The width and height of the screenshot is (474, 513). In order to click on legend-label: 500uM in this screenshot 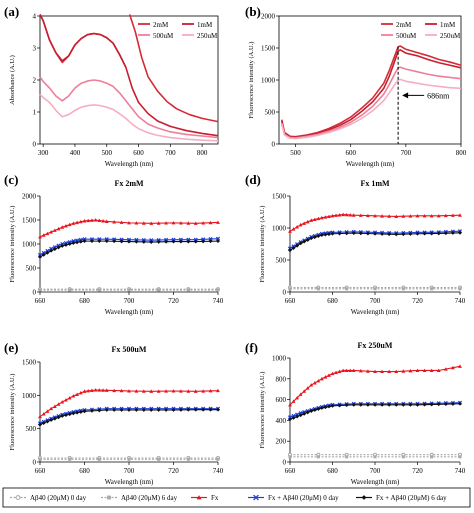, I will do `click(406, 36)`.